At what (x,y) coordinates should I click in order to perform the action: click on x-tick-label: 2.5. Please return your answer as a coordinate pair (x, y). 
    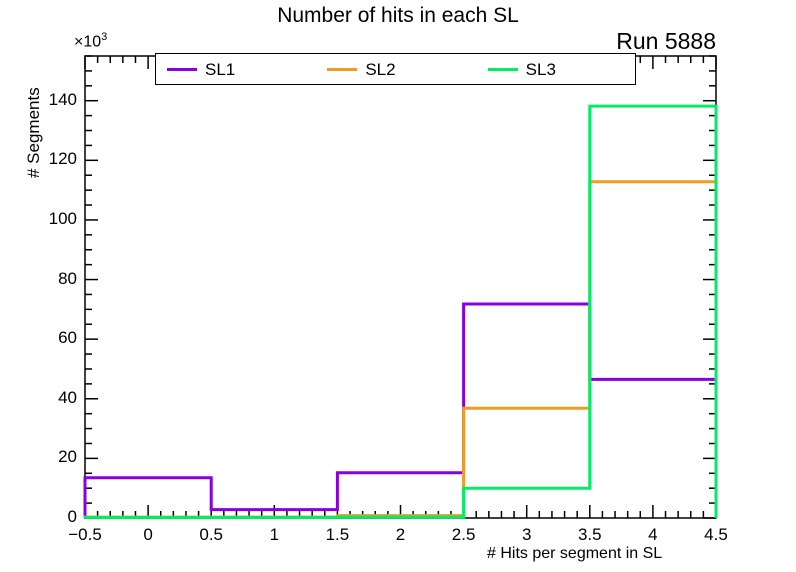
    Looking at the image, I should click on (463, 534).